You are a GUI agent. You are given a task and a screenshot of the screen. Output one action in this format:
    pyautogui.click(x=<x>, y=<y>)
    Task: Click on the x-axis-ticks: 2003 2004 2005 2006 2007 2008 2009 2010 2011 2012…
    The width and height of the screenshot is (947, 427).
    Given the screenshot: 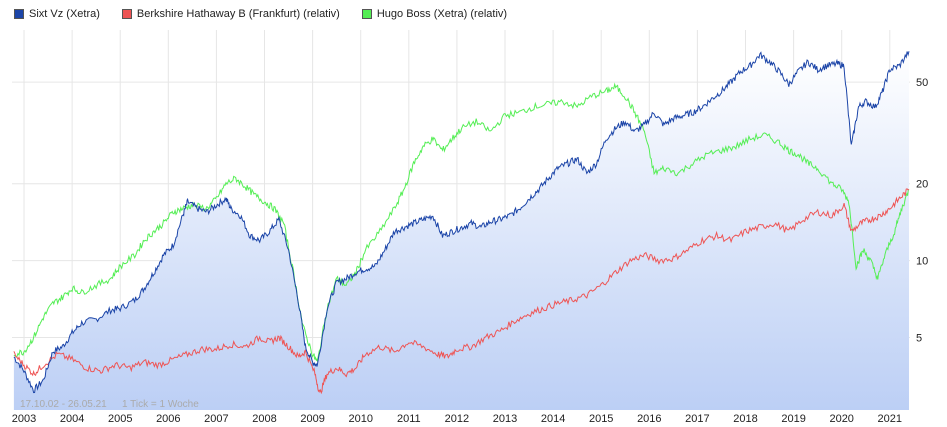 What is the action you would take?
    pyautogui.click(x=457, y=419)
    